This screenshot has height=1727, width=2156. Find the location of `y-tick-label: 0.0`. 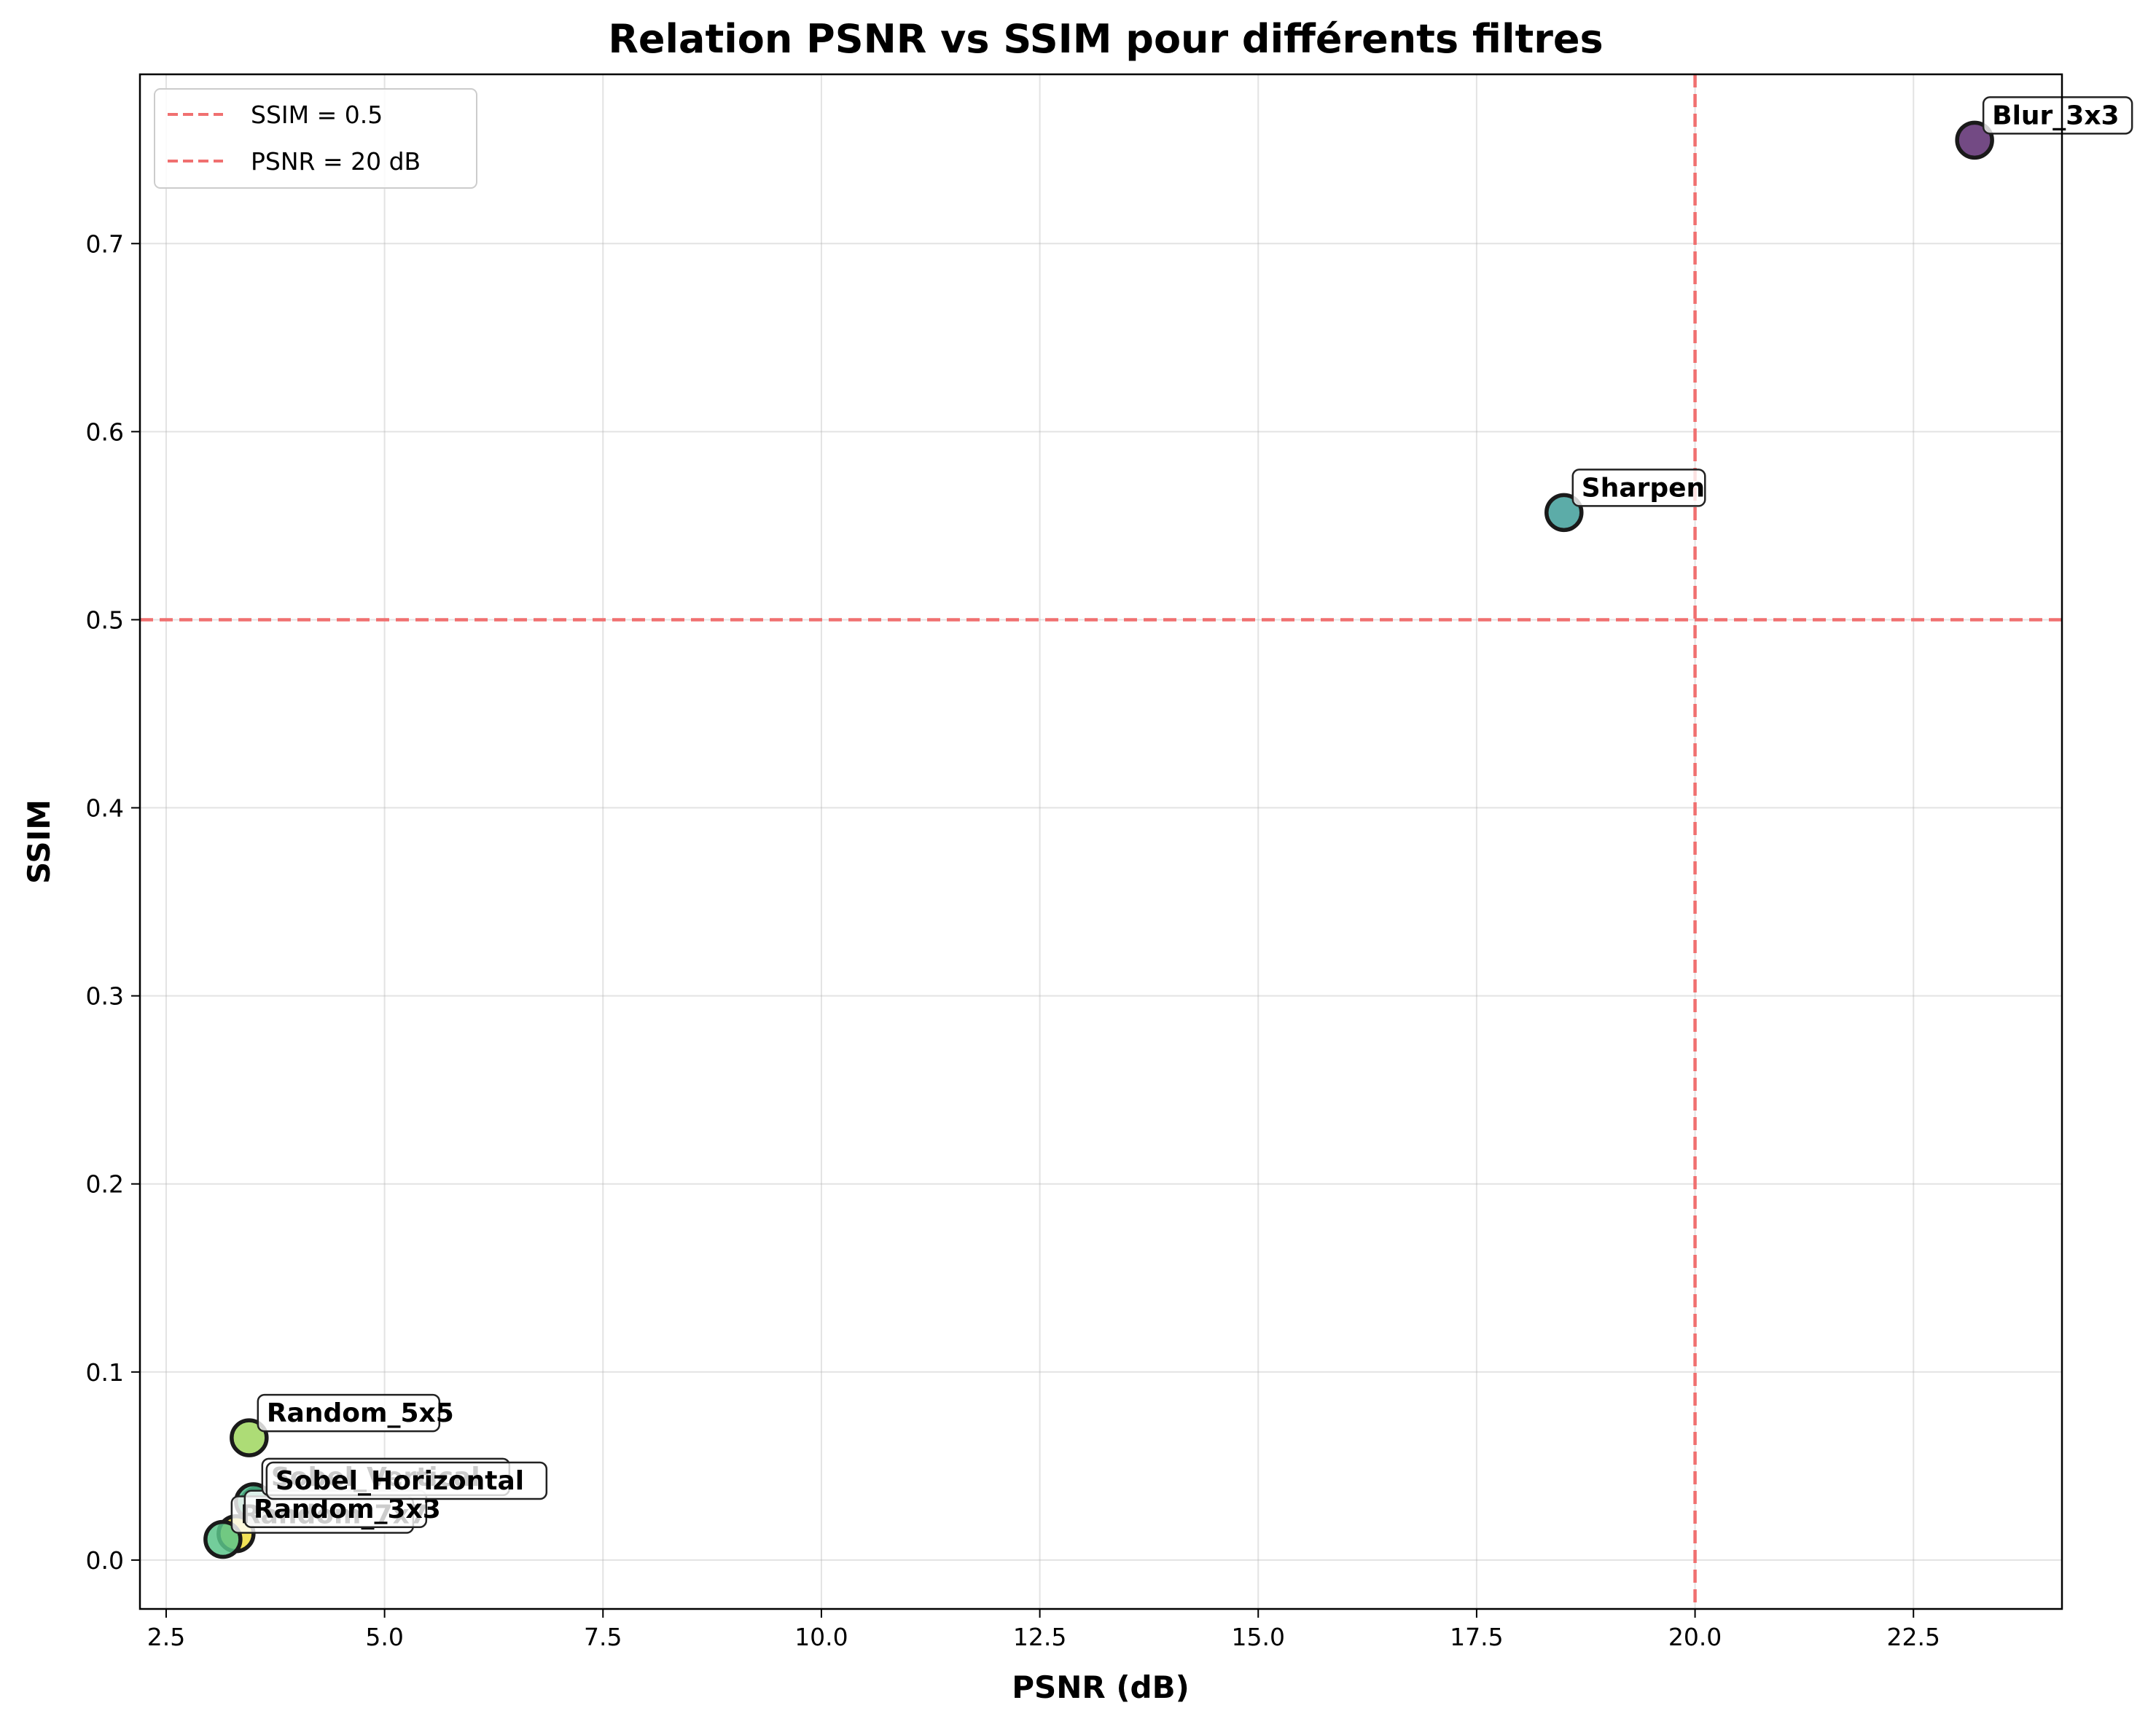

y-tick-label: 0.0 is located at coordinates (105, 1560).